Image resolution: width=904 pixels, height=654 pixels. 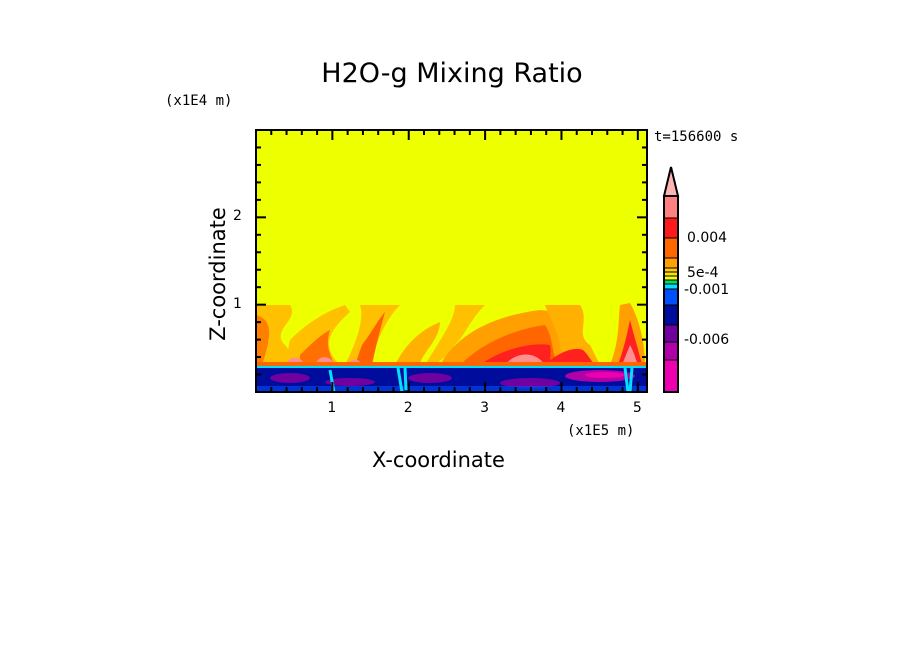 I want to click on colorbar-frame, so click(x=671, y=294).